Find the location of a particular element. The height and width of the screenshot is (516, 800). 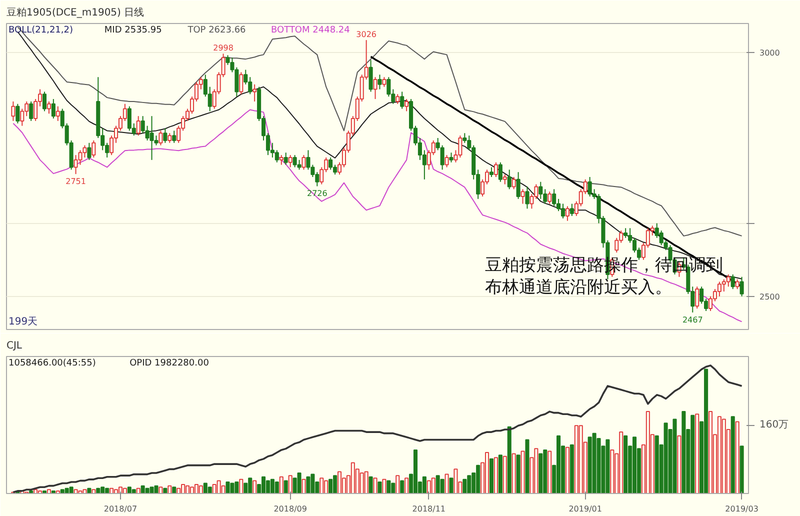

text: MID 2535.95 is located at coordinates (133, 31).